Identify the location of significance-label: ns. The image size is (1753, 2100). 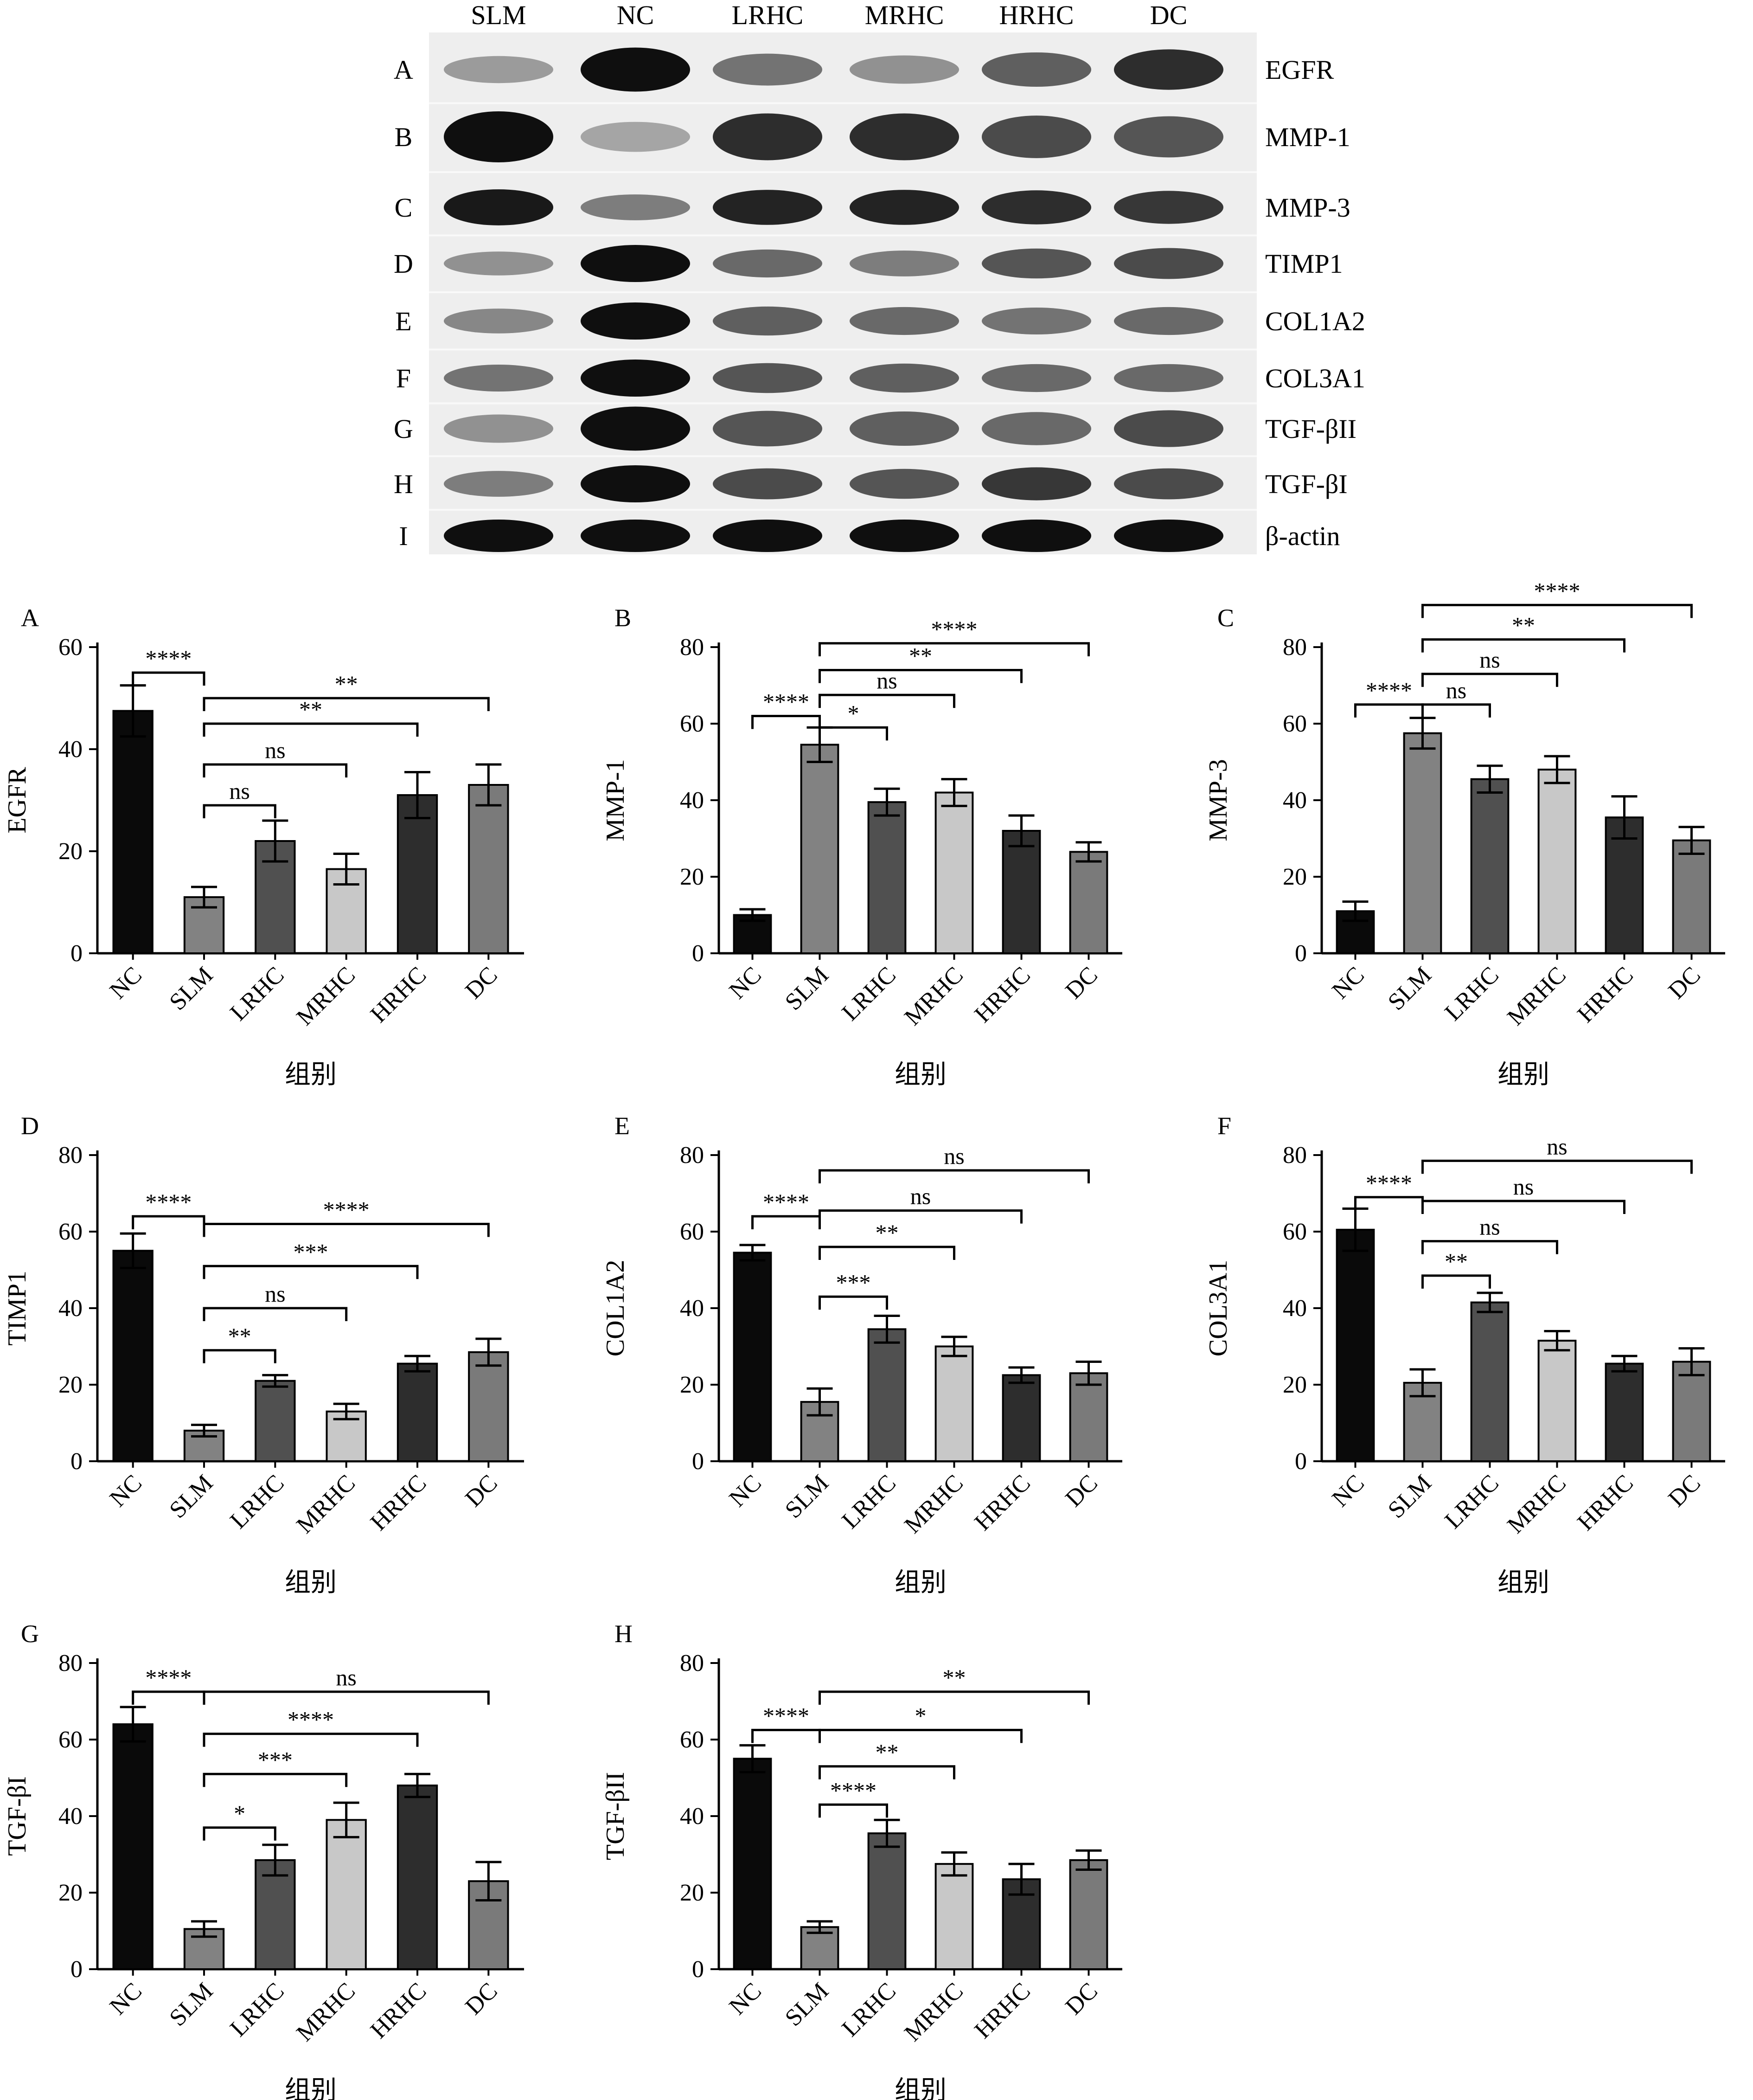
(239, 791).